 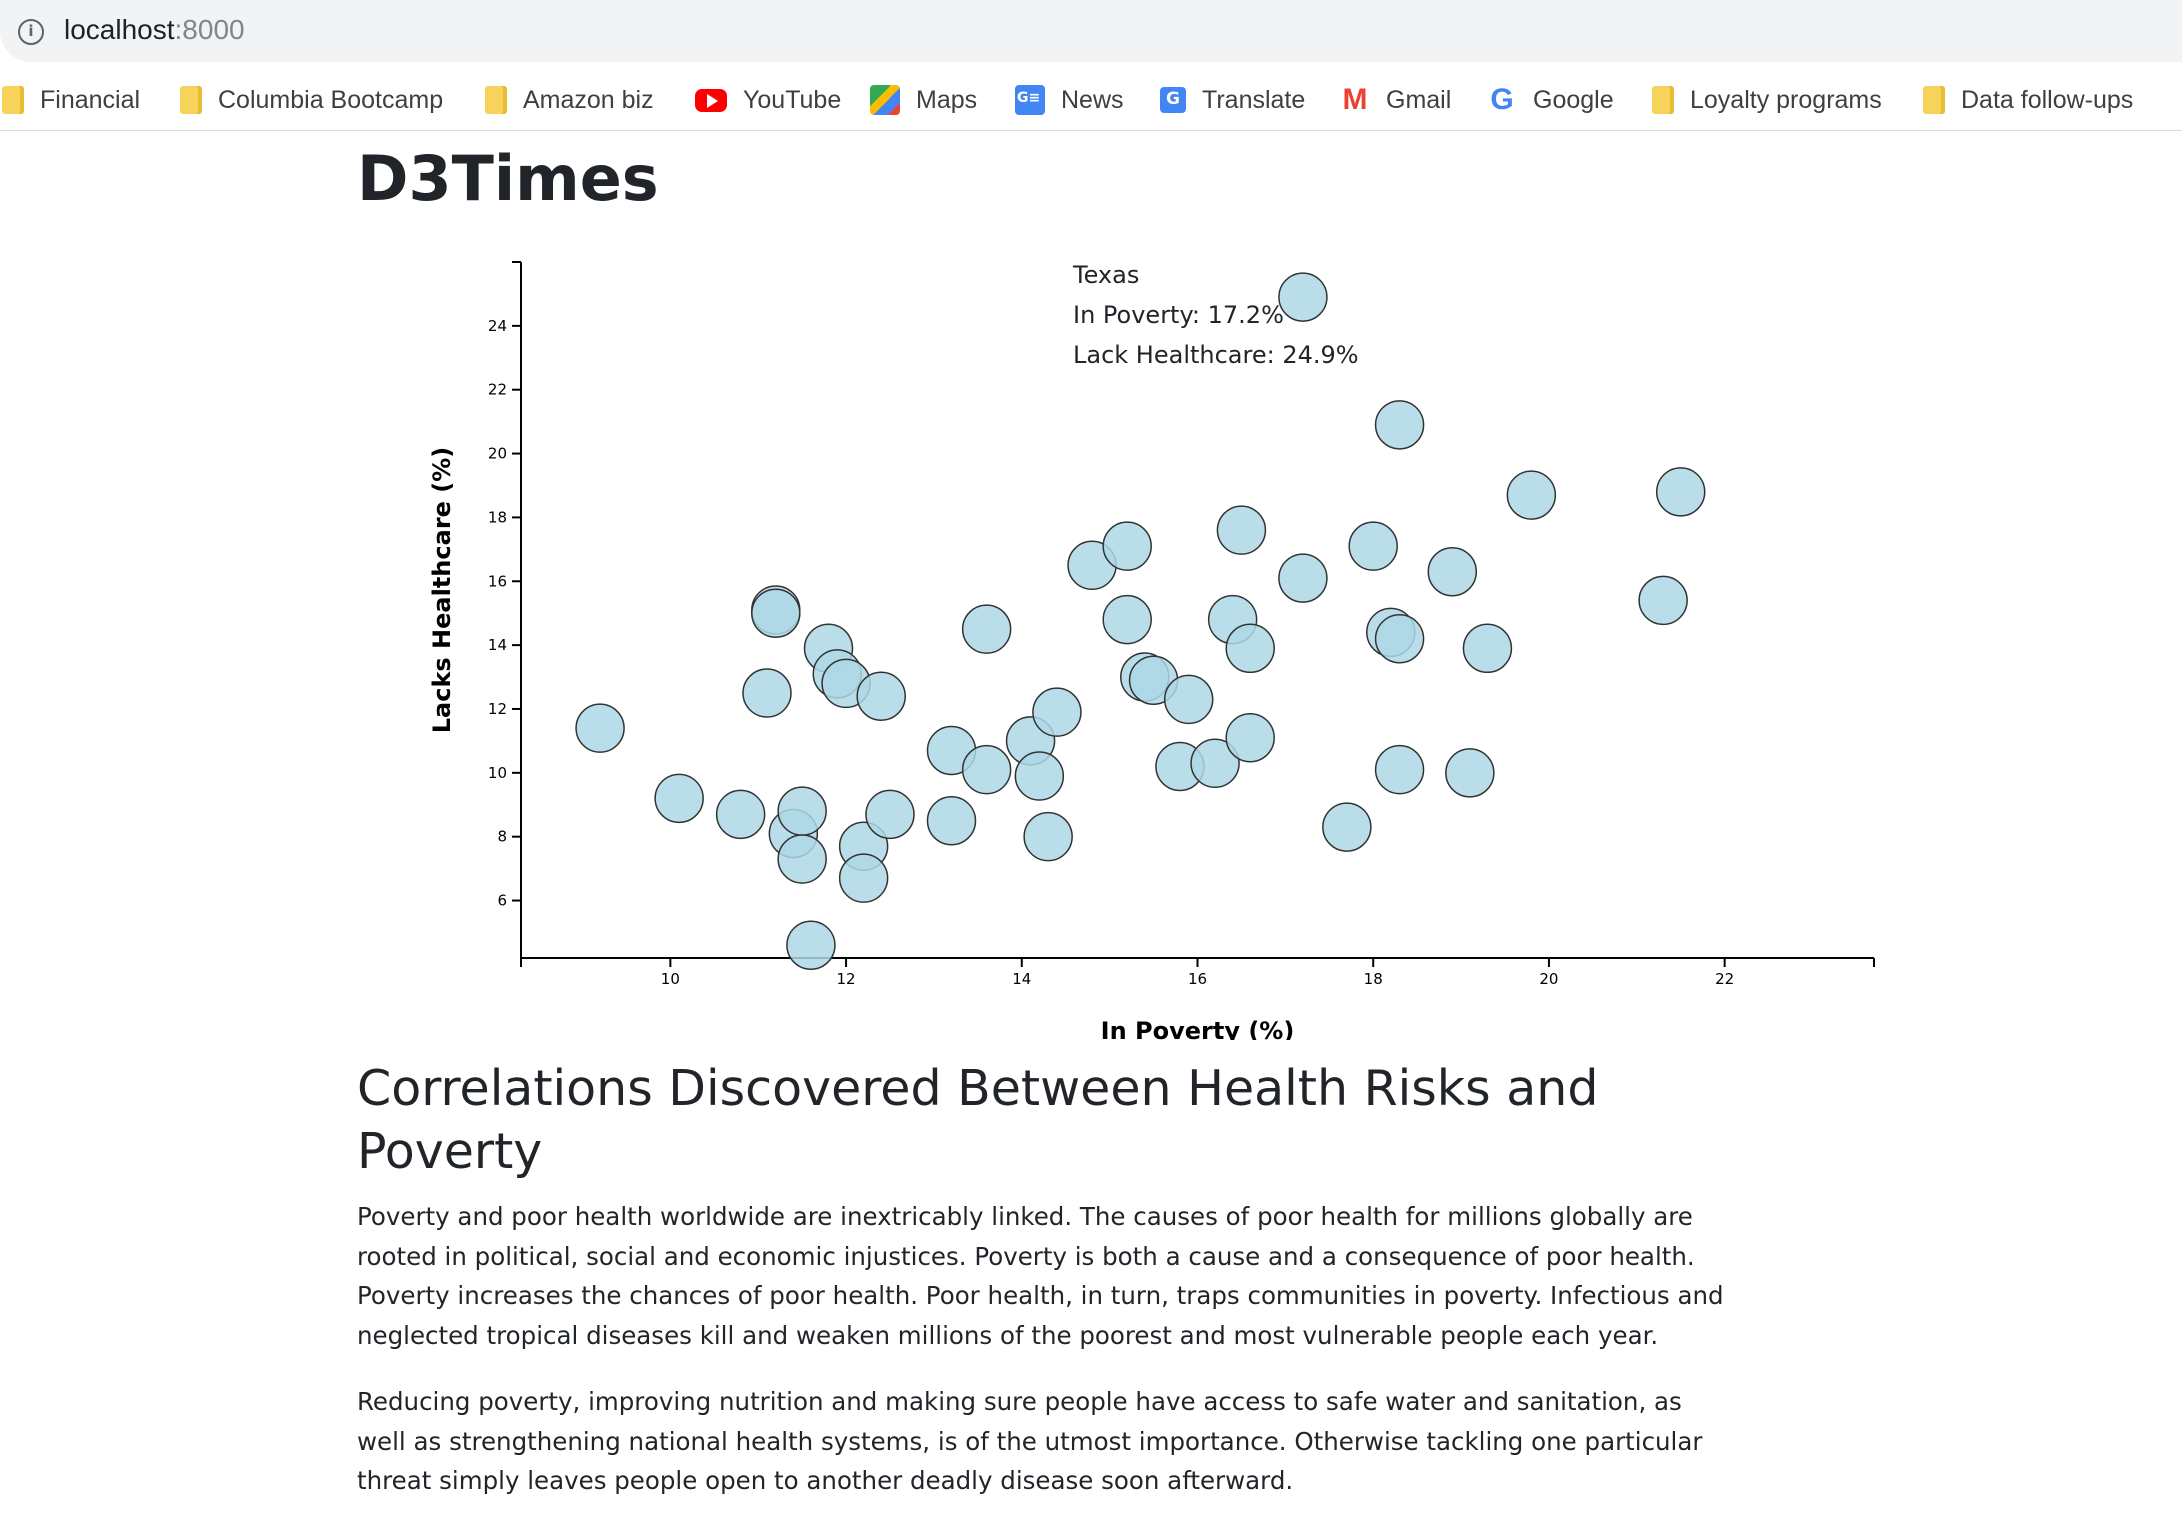 I want to click on bookmark-financial: Financial, so click(x=71, y=100).